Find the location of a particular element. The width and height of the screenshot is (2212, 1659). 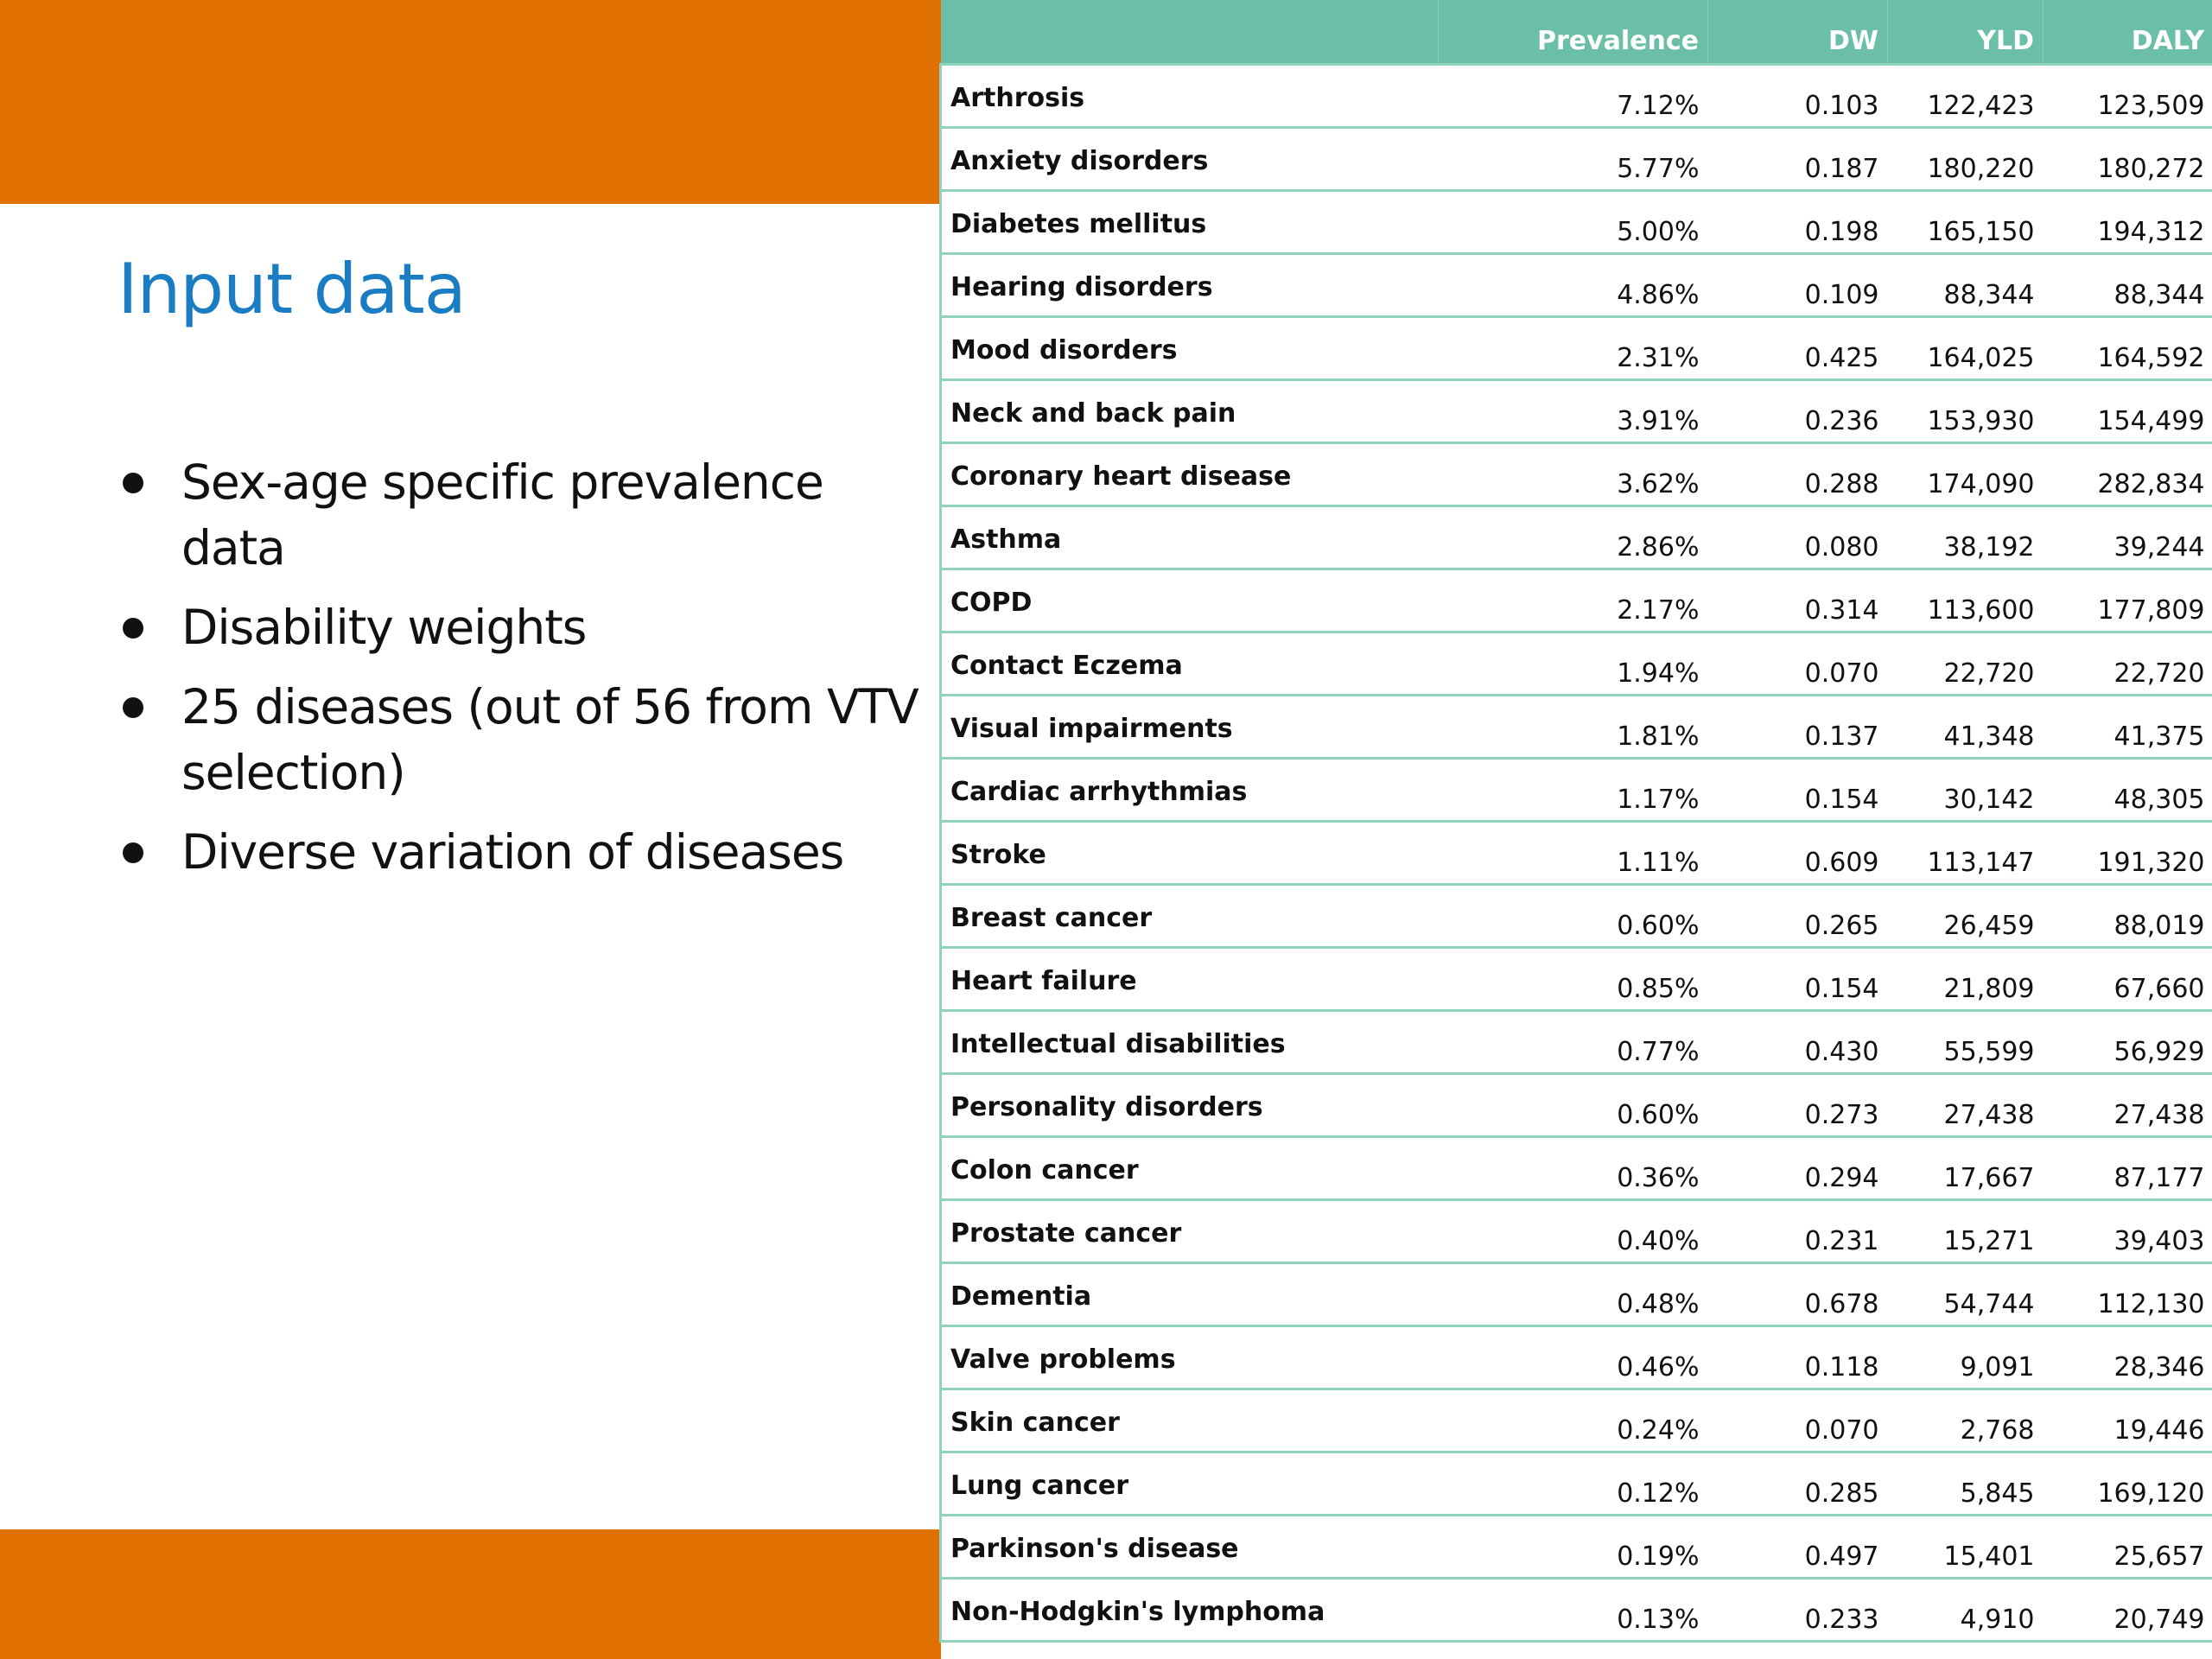

cell-disease: Colon cancer is located at coordinates (1189, 1168).